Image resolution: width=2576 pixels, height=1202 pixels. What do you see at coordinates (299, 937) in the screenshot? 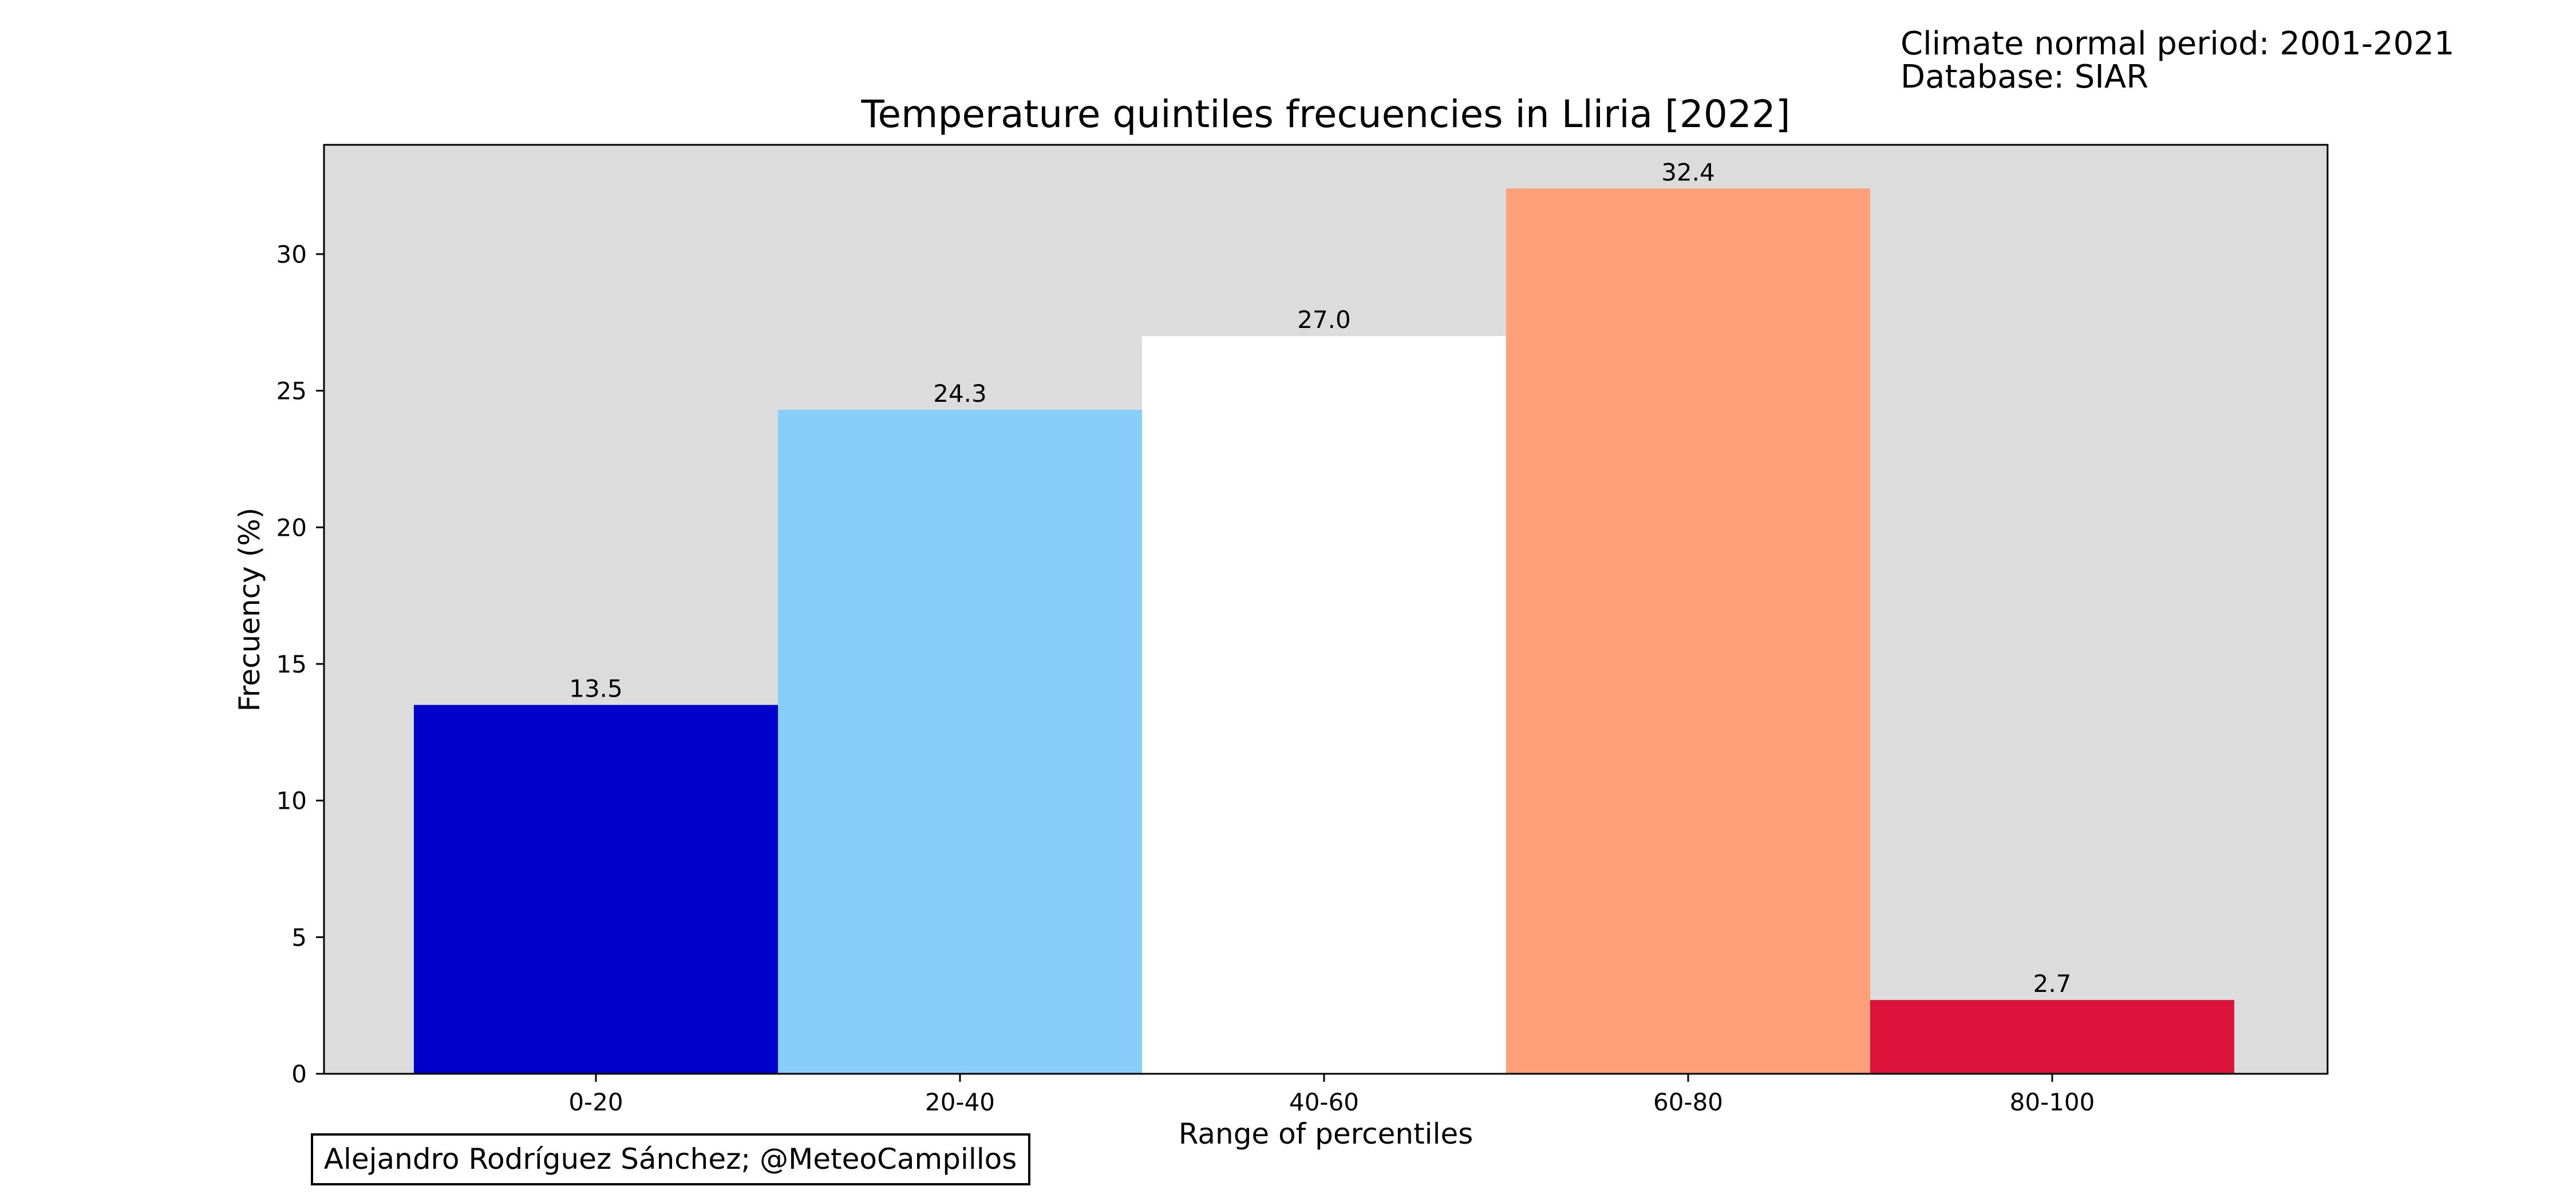
I see `y-tick-label: 5` at bounding box center [299, 937].